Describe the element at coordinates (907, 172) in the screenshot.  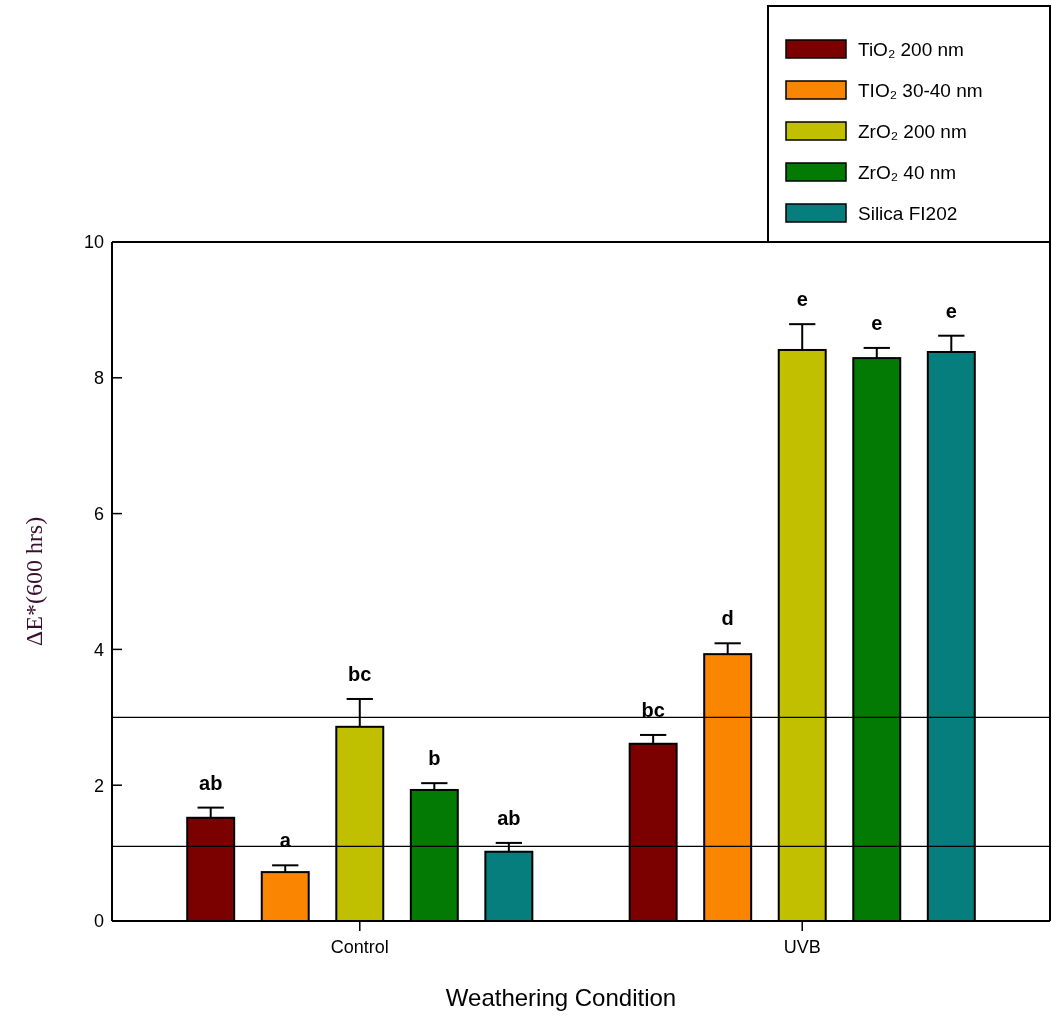
I see `legend-label: ZrO₂ 40 nm` at that location.